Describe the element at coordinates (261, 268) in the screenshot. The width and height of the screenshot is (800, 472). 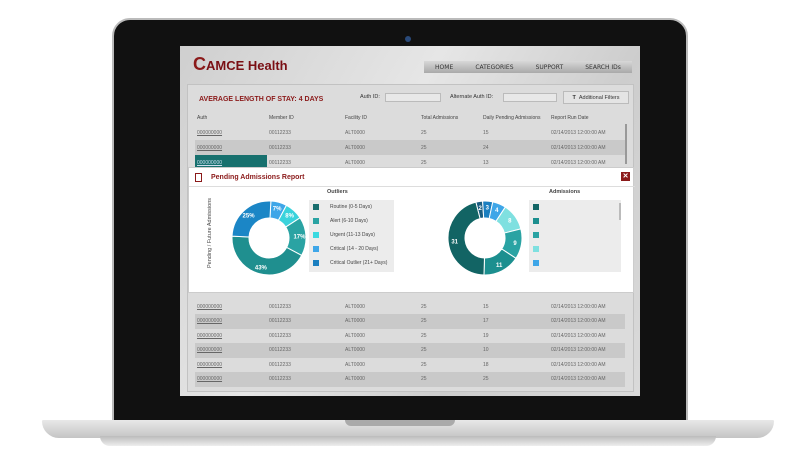
I see `slice-label: 43%` at that location.